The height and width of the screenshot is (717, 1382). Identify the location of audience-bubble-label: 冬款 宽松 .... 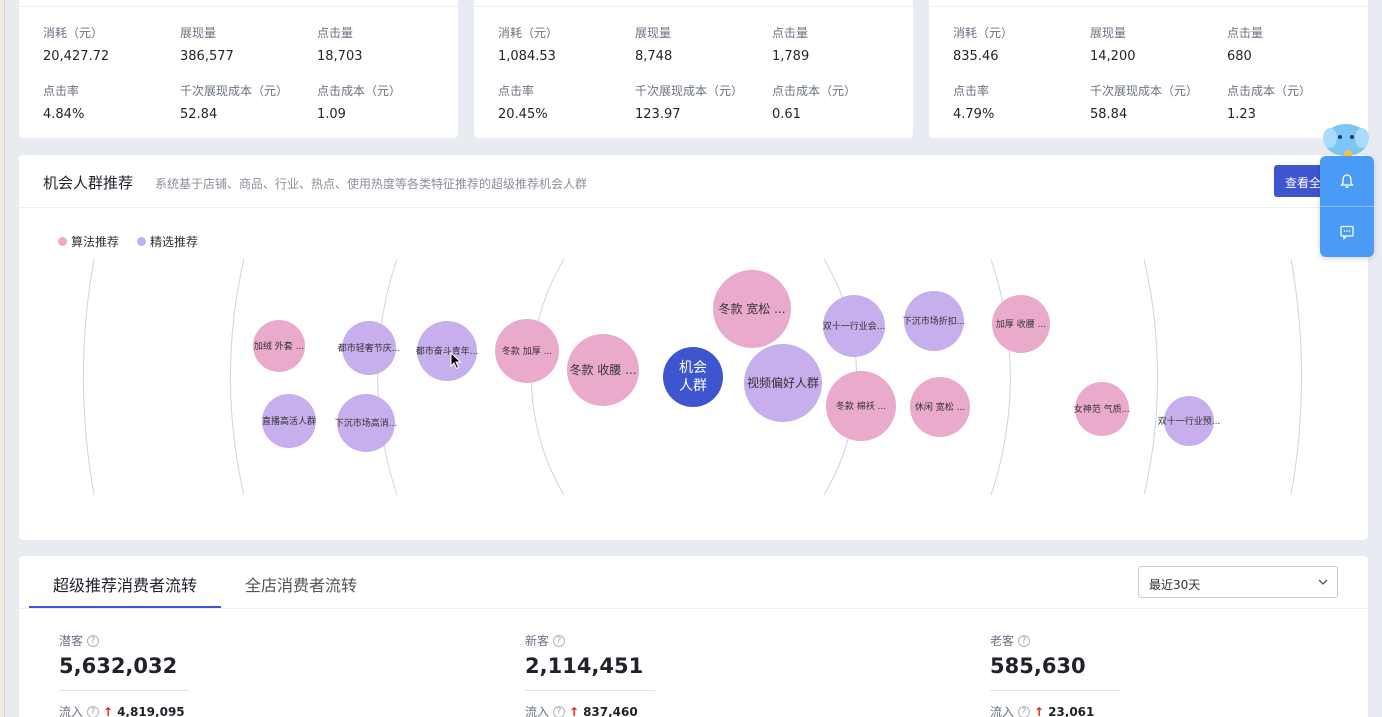
(751, 308).